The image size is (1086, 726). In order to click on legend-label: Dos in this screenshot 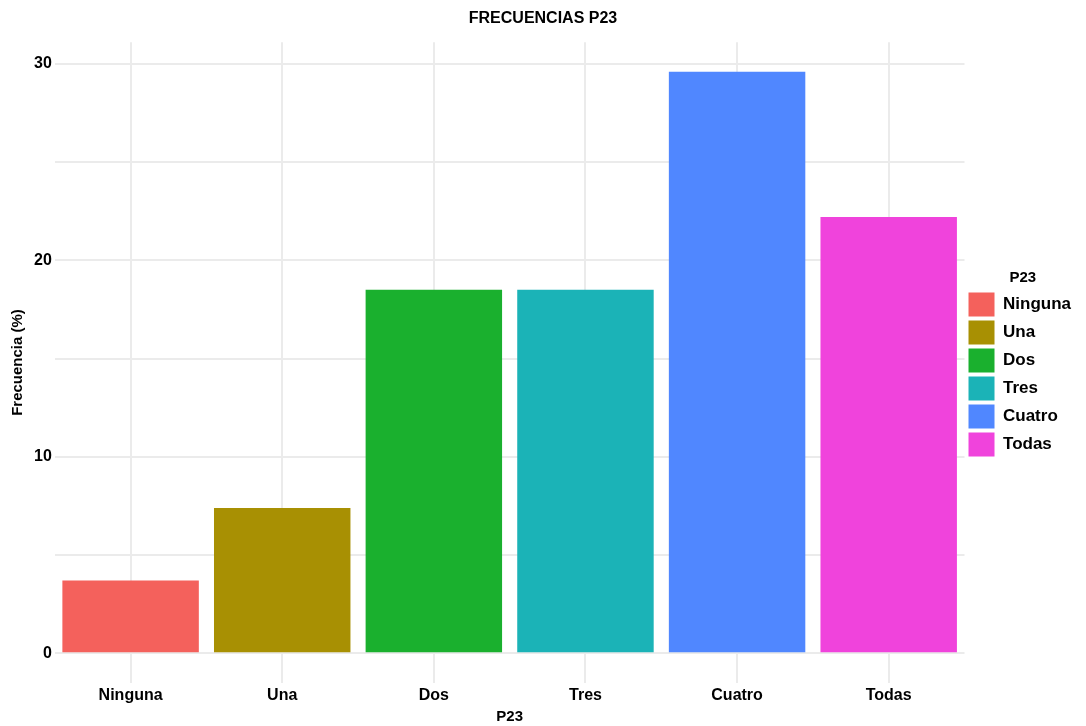, I will do `click(1019, 360)`.